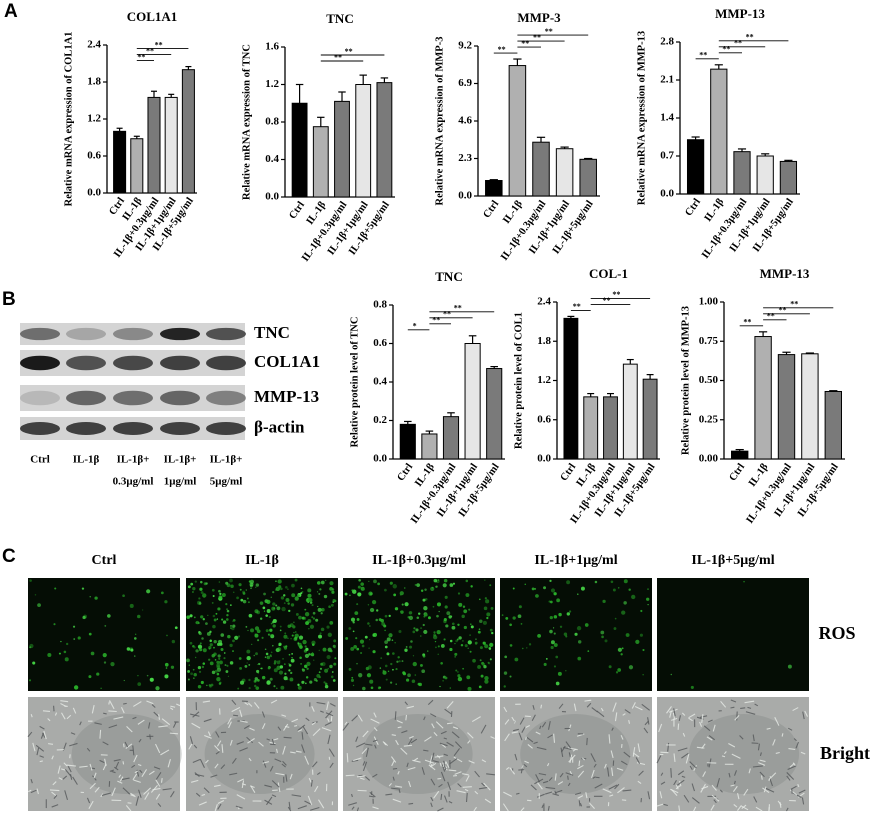 This screenshot has height=815, width=879. I want to click on error-bar, so click(154, 94).